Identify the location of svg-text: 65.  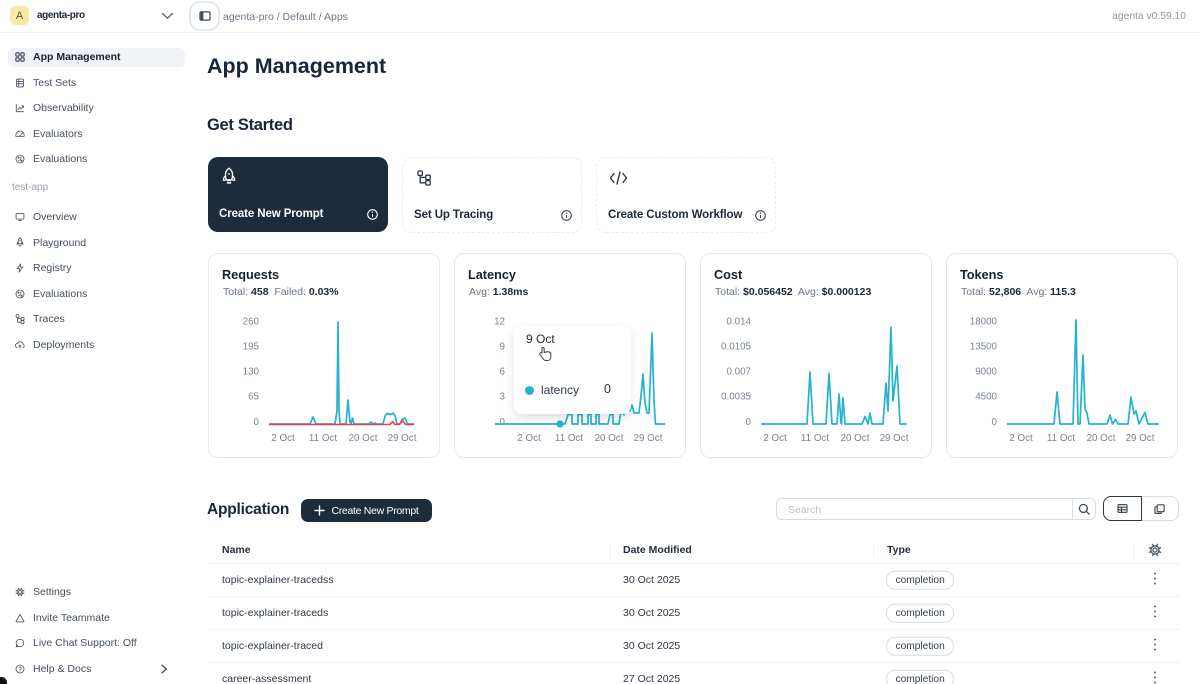
(253, 397).